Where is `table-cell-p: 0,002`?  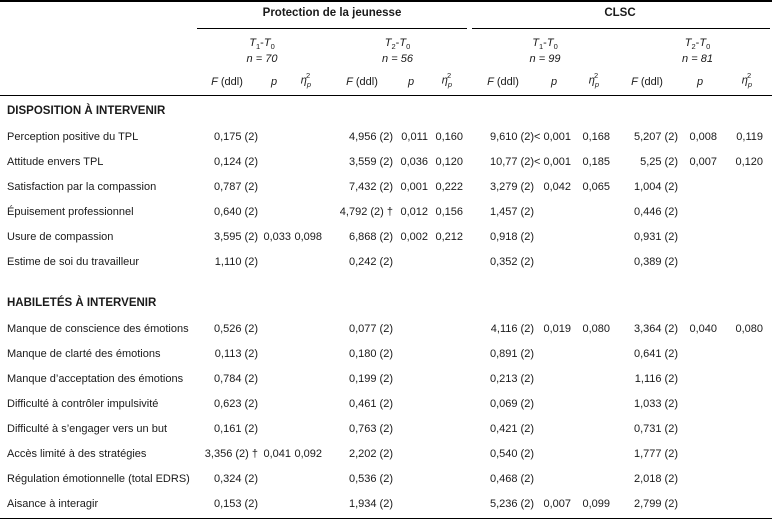 table-cell-p: 0,002 is located at coordinates (414, 237).